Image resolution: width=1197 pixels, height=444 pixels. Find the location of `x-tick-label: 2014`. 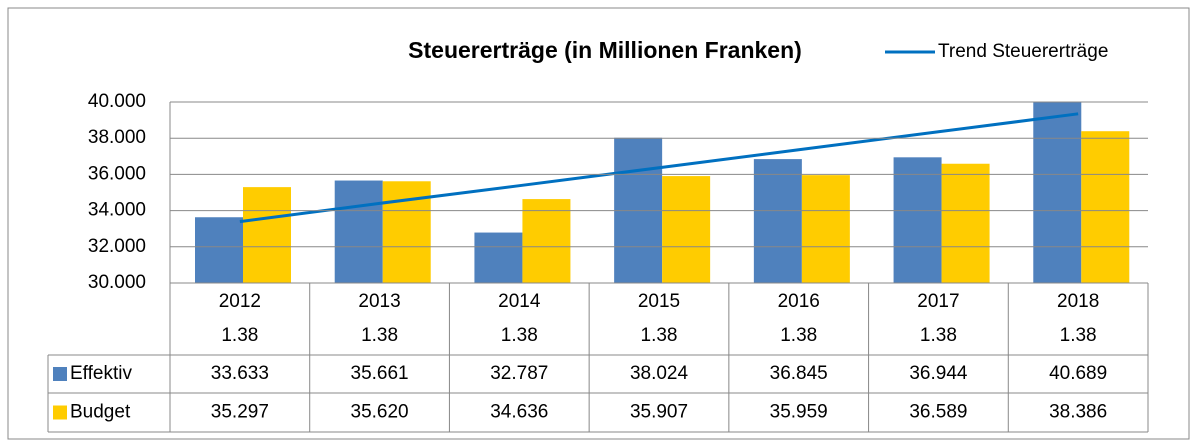

x-tick-label: 2014 is located at coordinates (519, 301).